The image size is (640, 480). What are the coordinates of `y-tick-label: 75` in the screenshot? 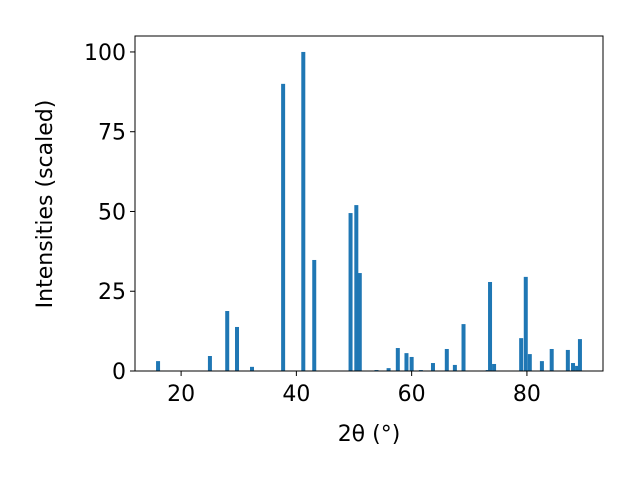 It's located at (112, 133).